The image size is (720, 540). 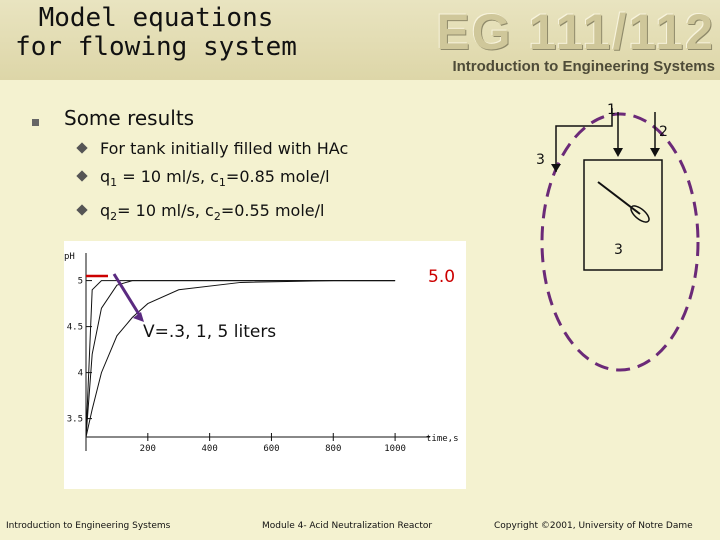 What do you see at coordinates (156, 18) in the screenshot?
I see `slide-title-line1: Model equations` at bounding box center [156, 18].